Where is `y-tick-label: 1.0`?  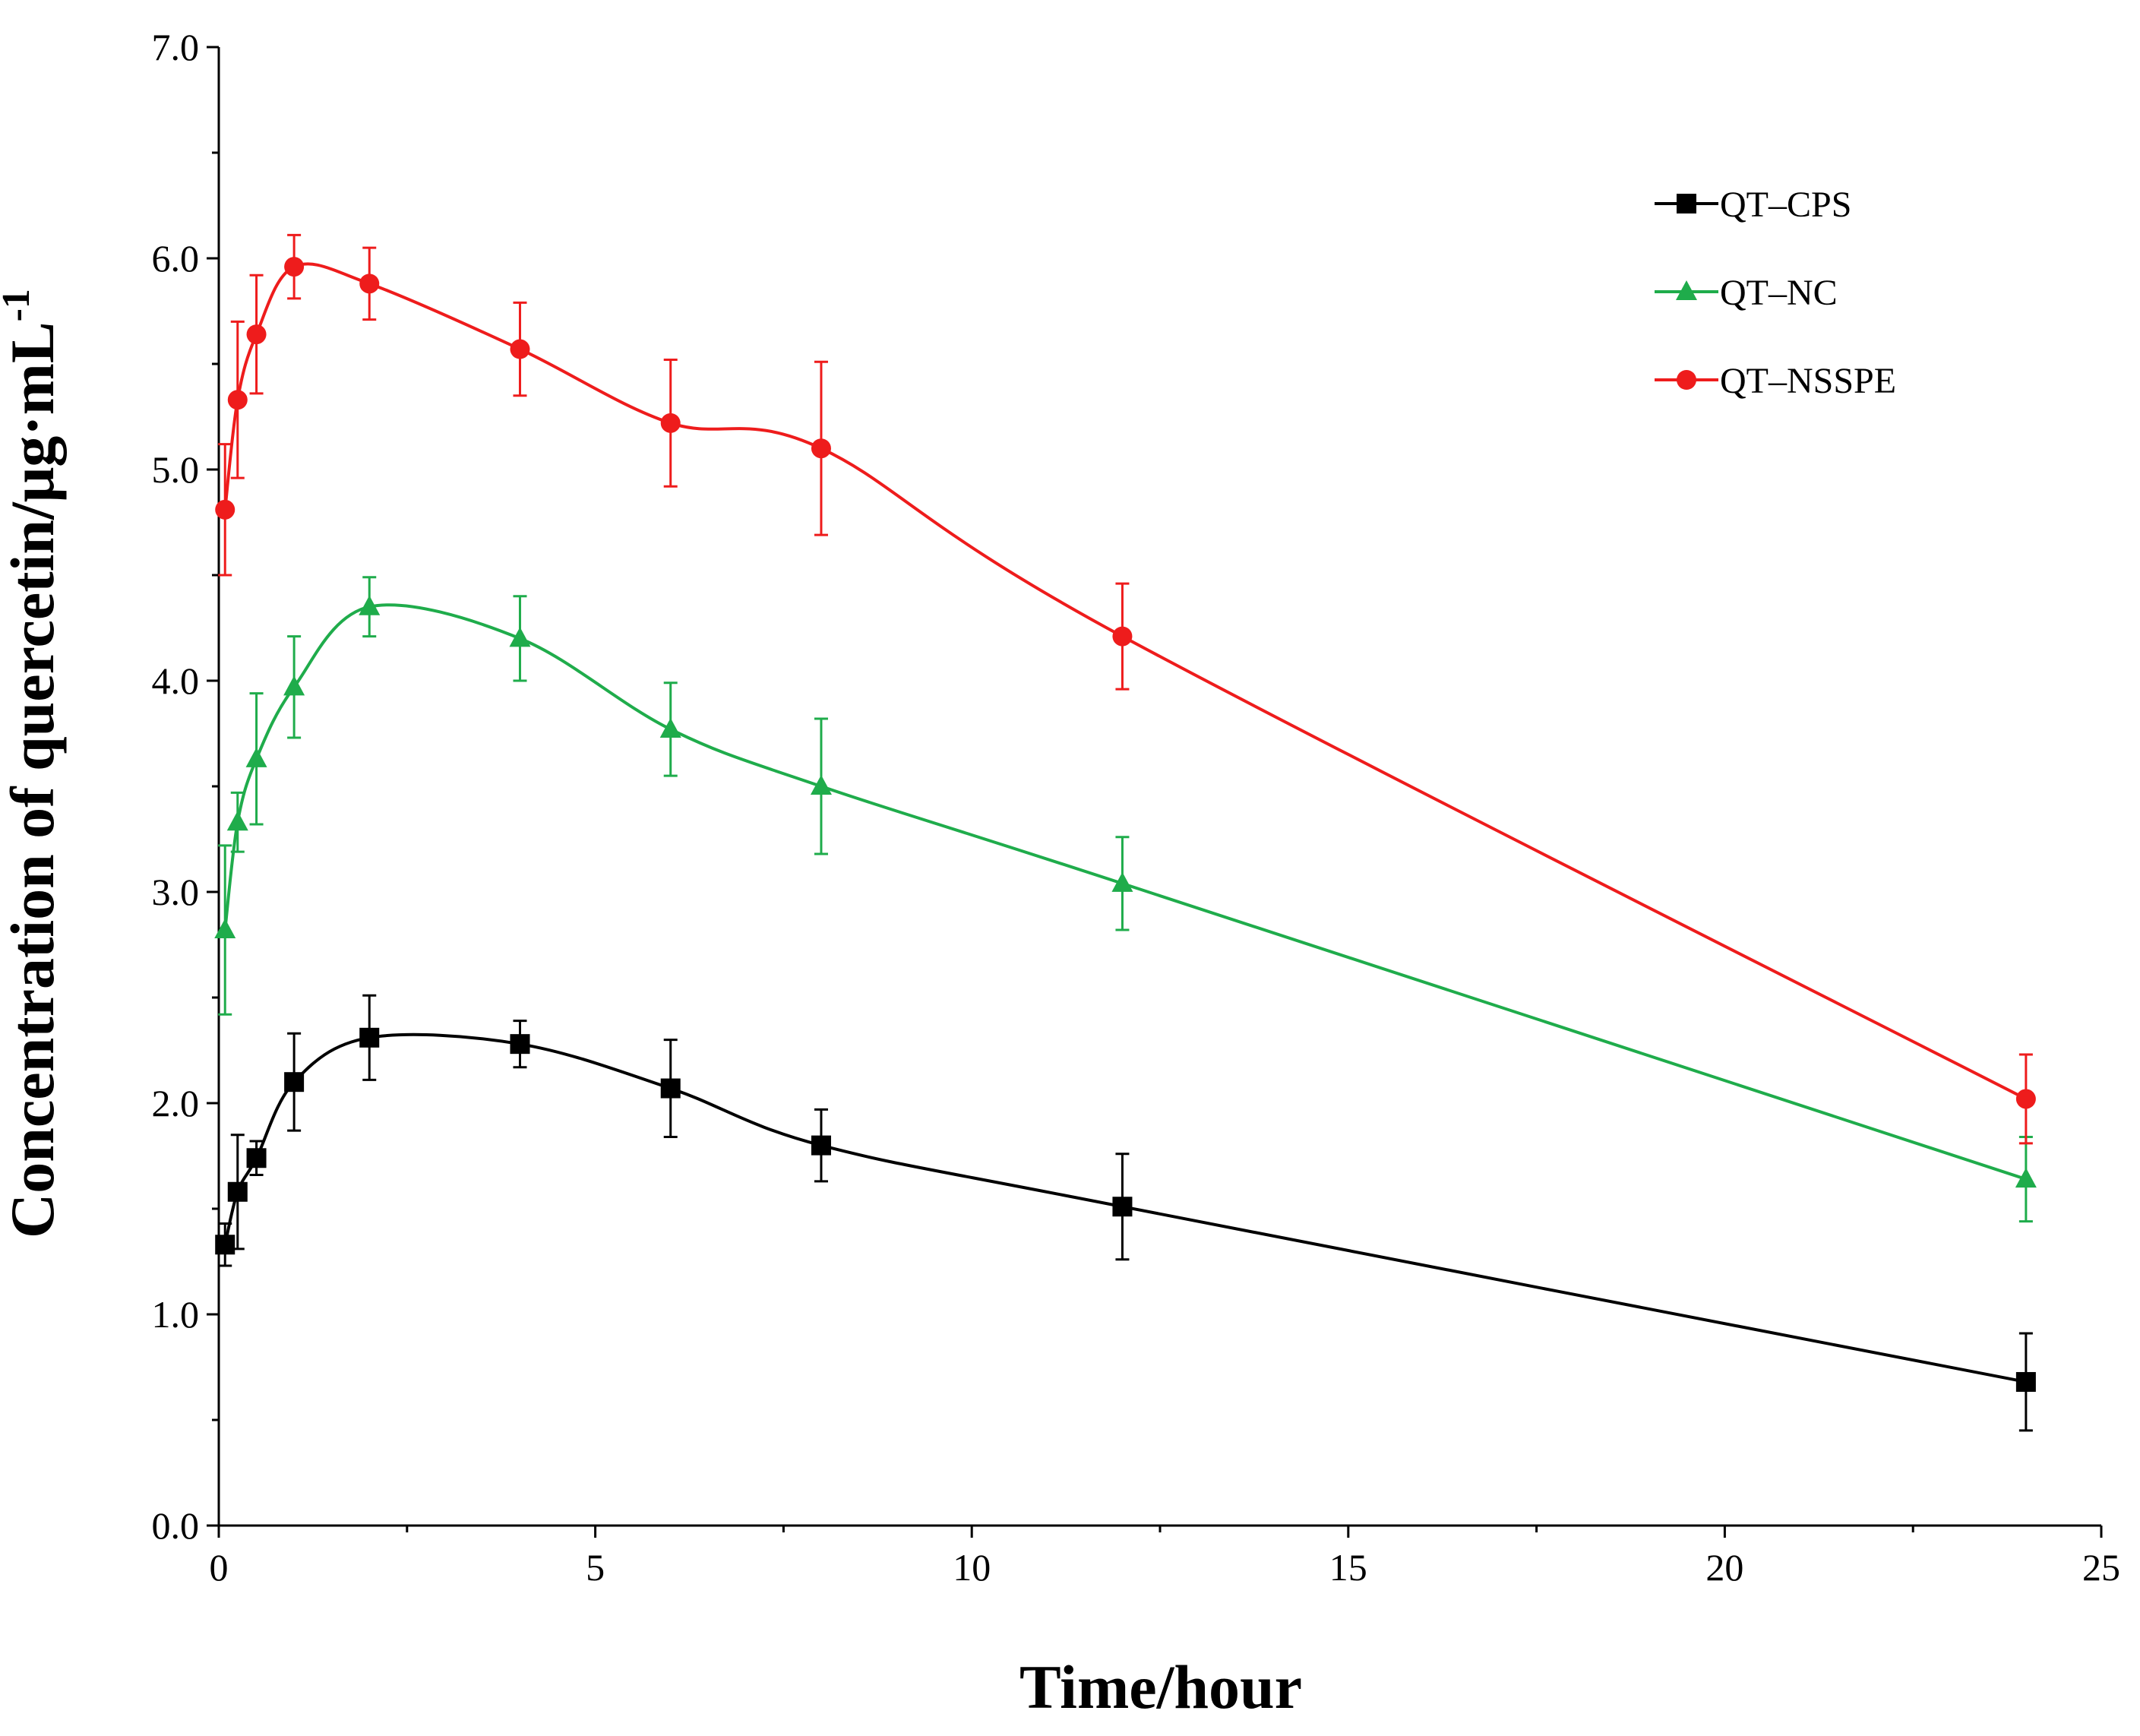 y-tick-label: 1.0 is located at coordinates (176, 1314).